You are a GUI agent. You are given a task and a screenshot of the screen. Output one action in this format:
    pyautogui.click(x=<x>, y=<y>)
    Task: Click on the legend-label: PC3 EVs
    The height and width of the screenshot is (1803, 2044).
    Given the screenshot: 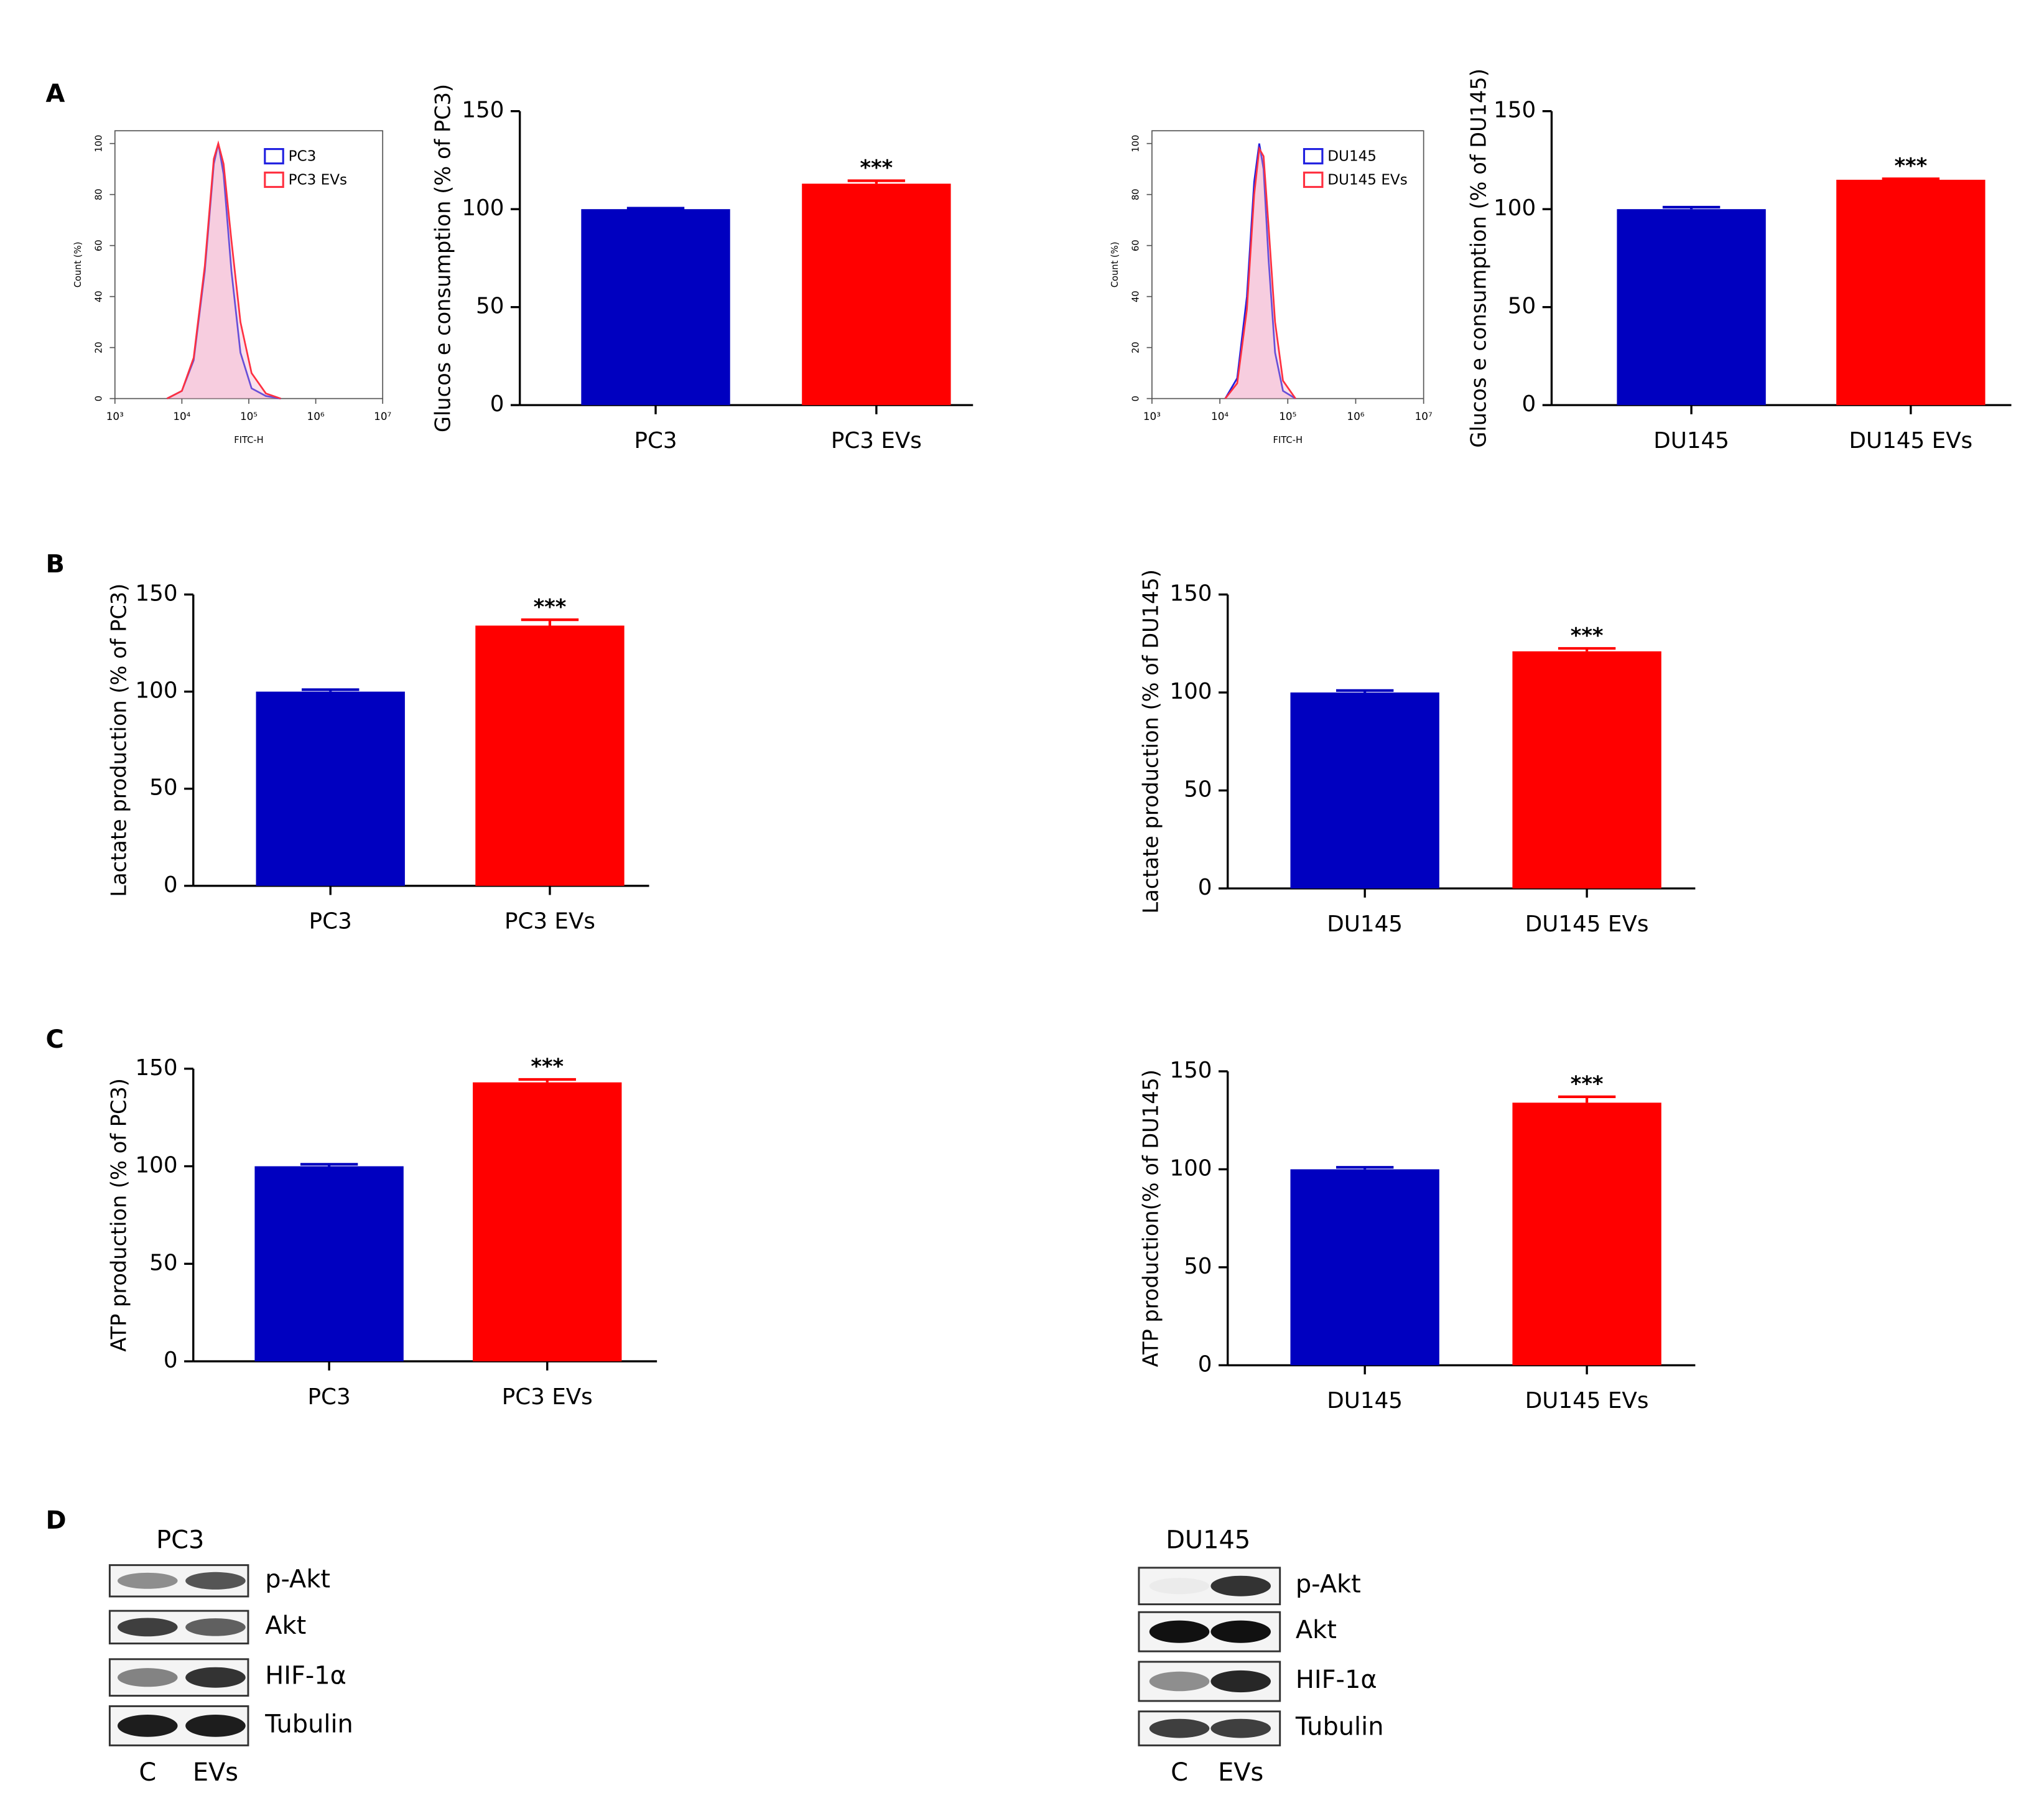 What is the action you would take?
    pyautogui.click(x=318, y=180)
    